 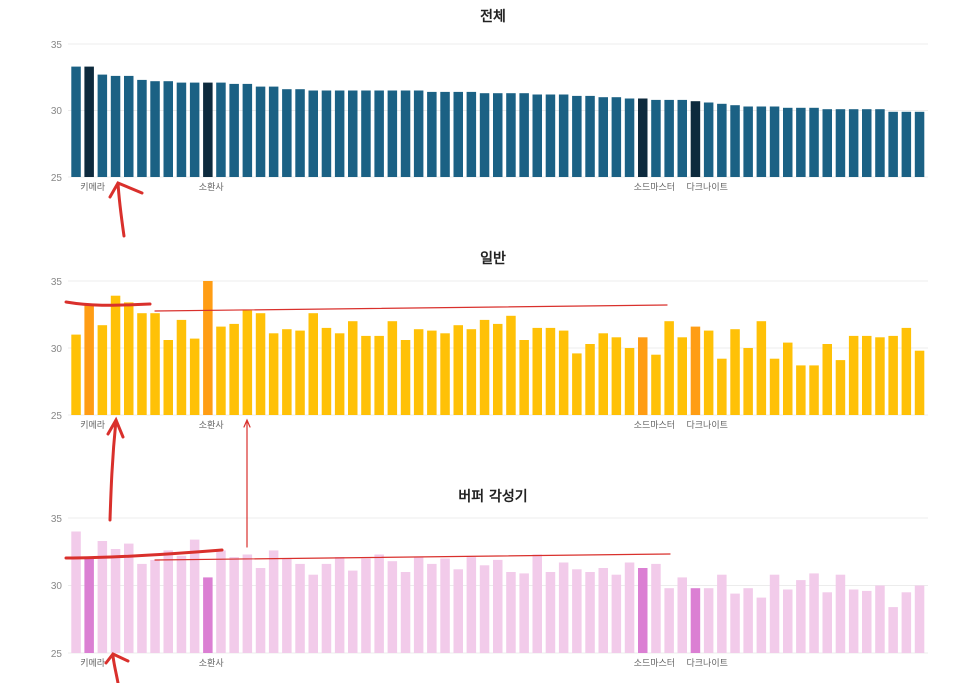 I want to click on y-tick-label: 25, so click(x=57, y=654).